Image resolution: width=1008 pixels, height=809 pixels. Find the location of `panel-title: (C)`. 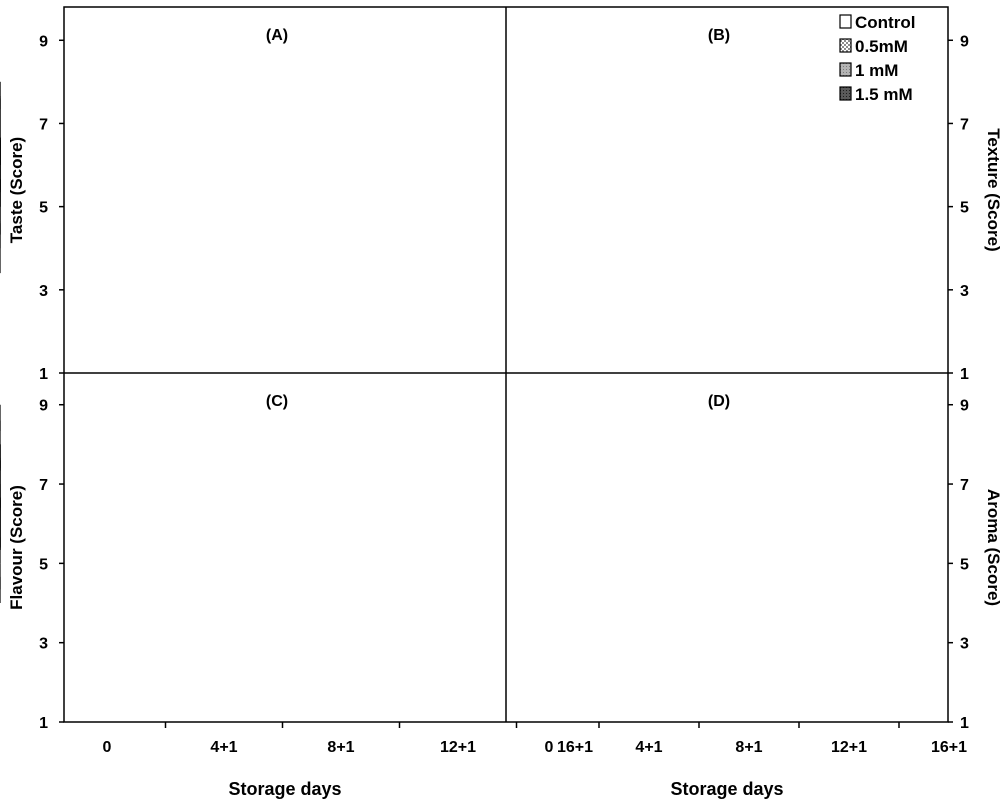

panel-title: (C) is located at coordinates (277, 401).